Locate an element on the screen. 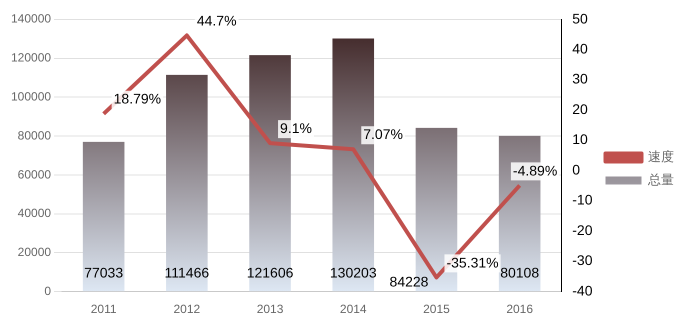  y2-tick-label: 10 is located at coordinates (580, 139).